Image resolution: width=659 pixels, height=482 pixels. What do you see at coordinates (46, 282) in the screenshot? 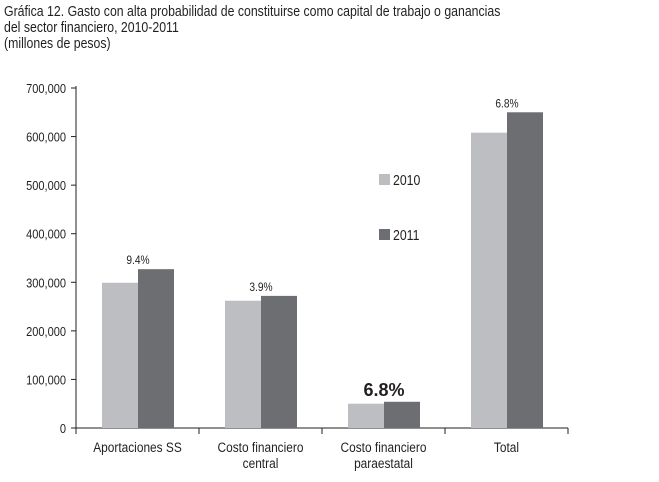
I see `y-tick-label: 300,000` at bounding box center [46, 282].